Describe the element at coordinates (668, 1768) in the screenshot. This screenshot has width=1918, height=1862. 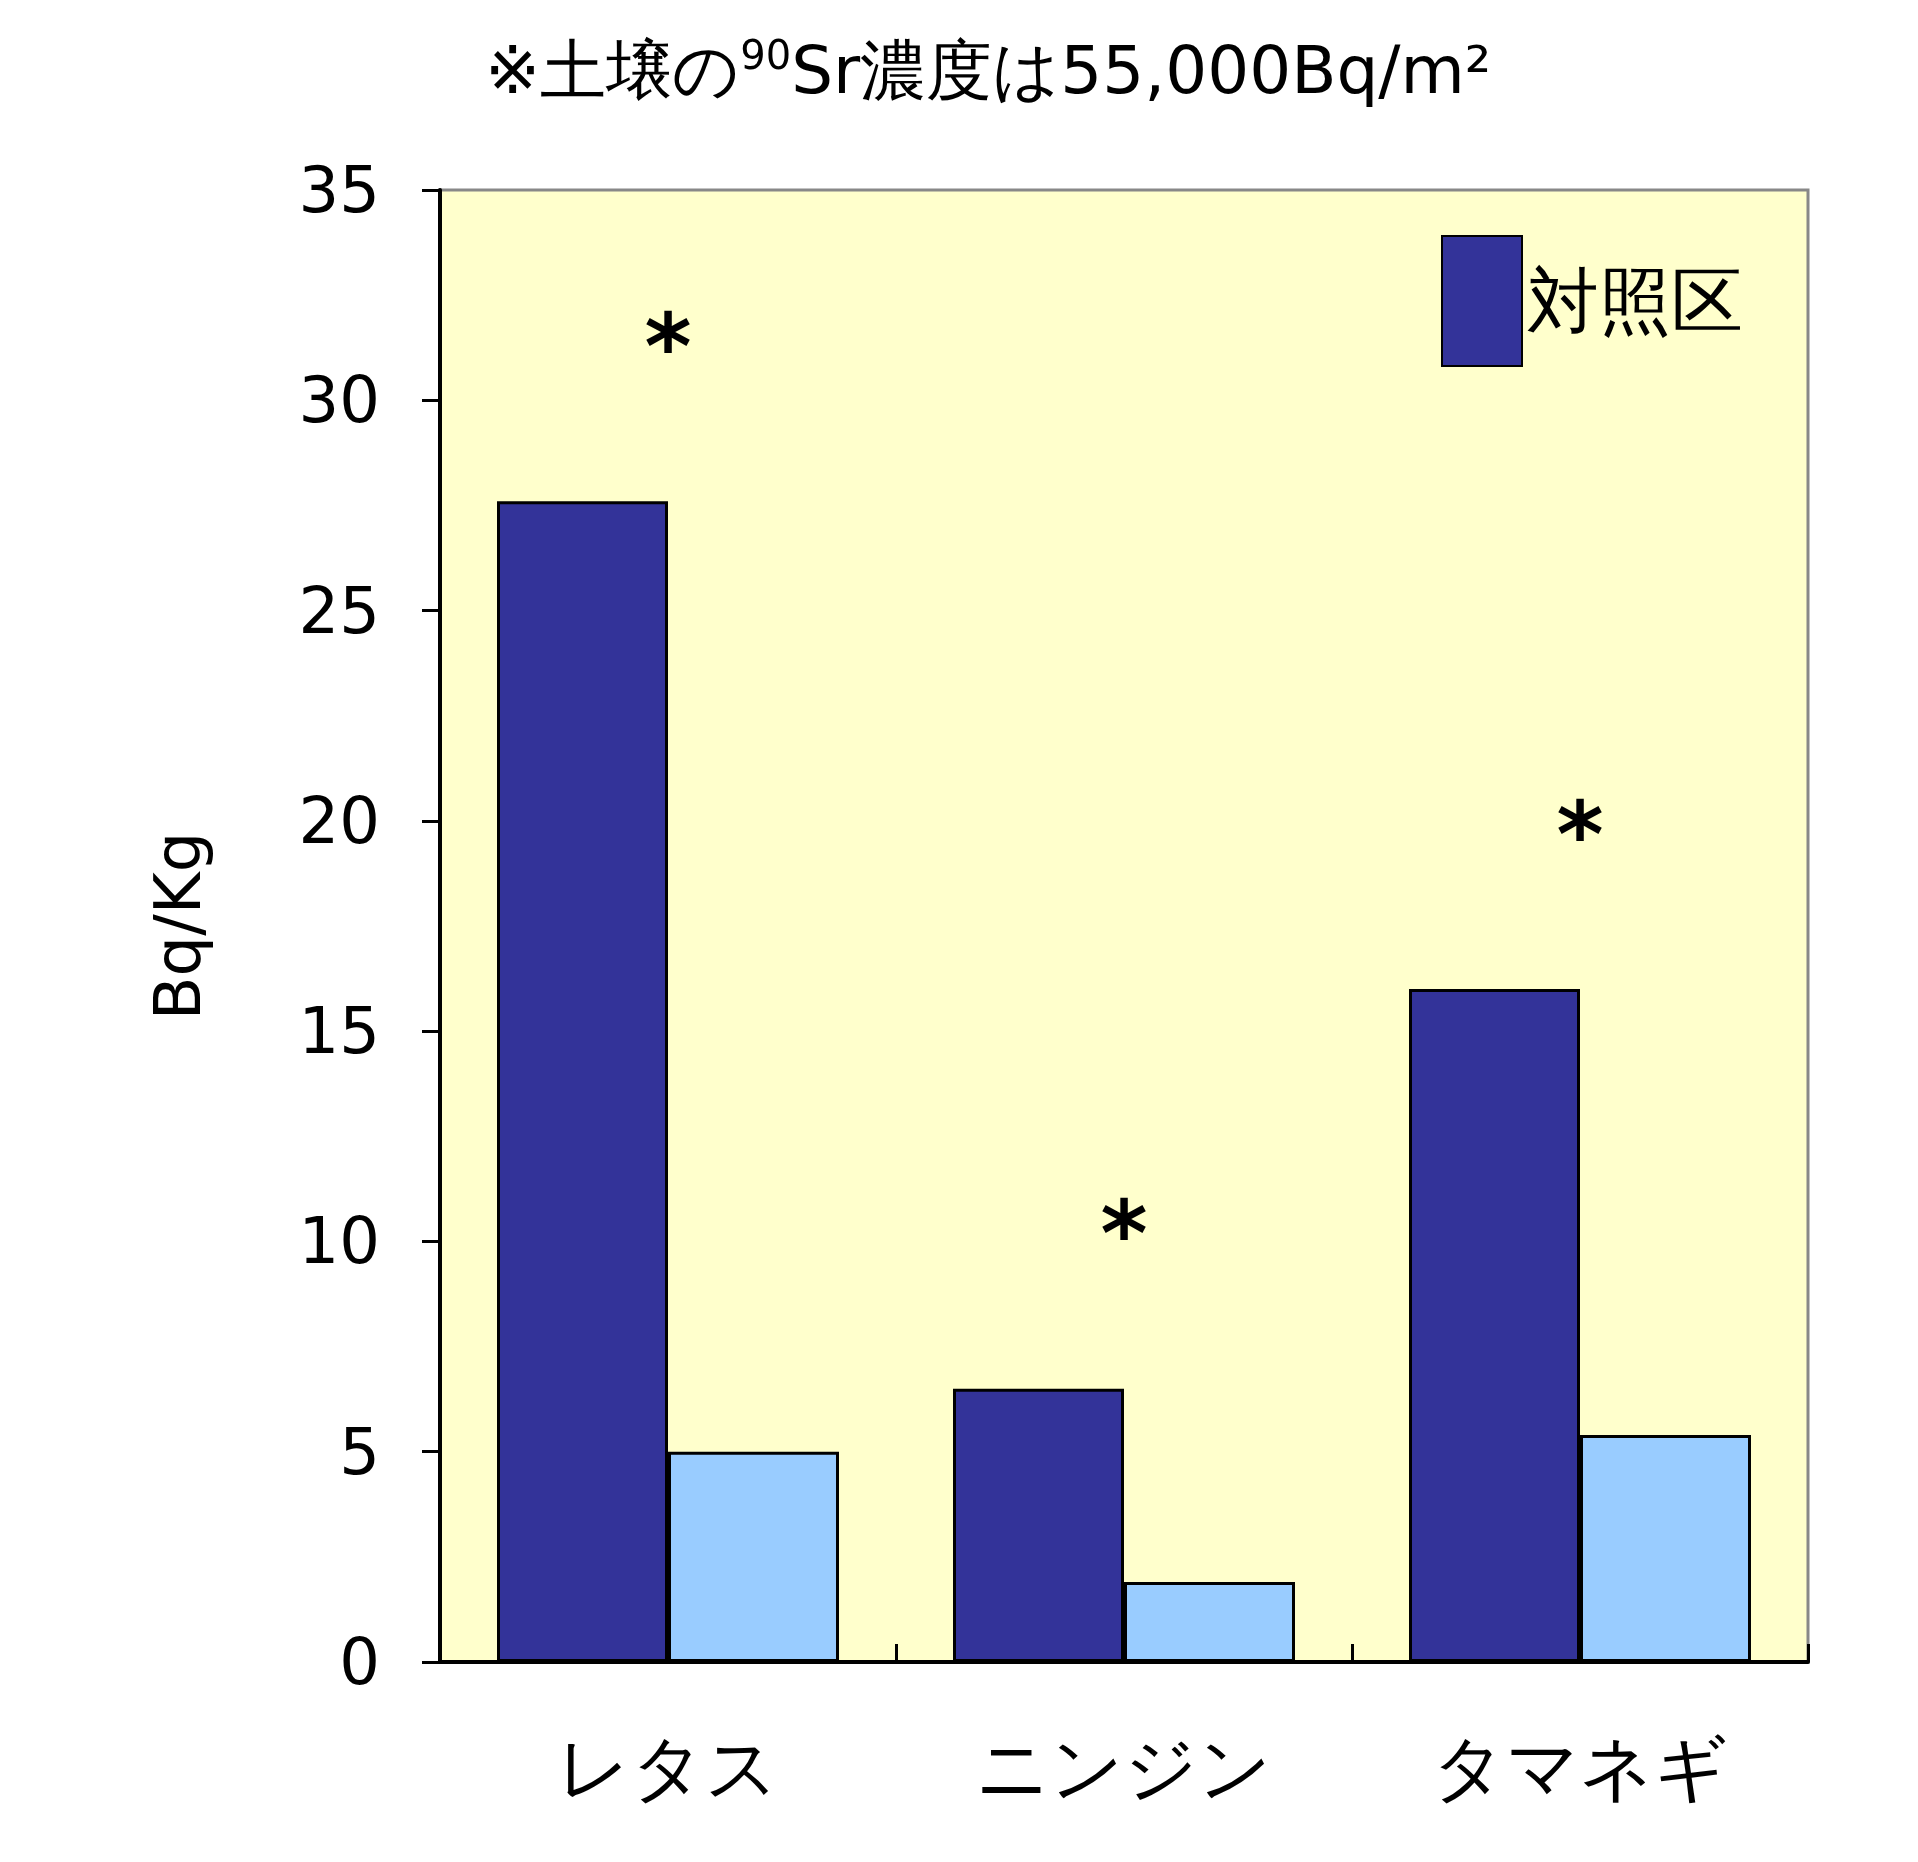
I see `x-tick-label: レタス` at that location.